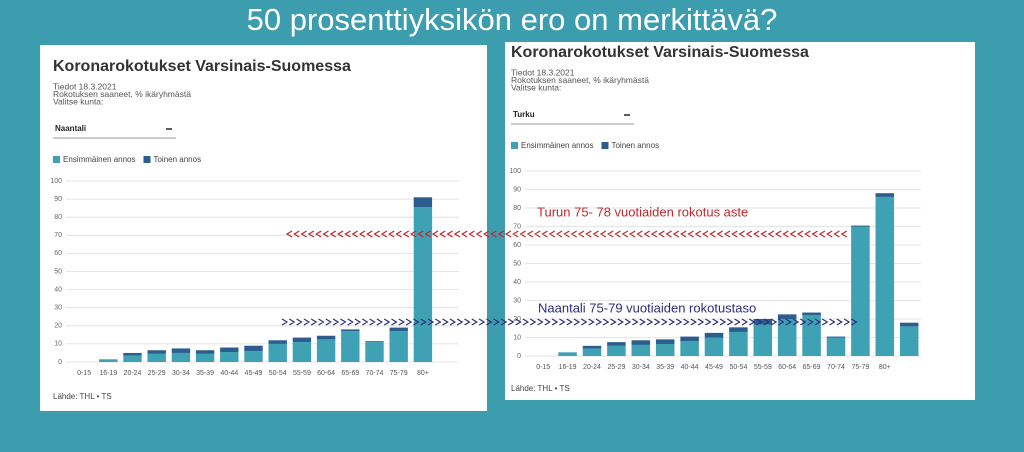 This screenshot has height=452, width=1024. What do you see at coordinates (517, 189) in the screenshot?
I see `y-tick-label: 90` at bounding box center [517, 189].